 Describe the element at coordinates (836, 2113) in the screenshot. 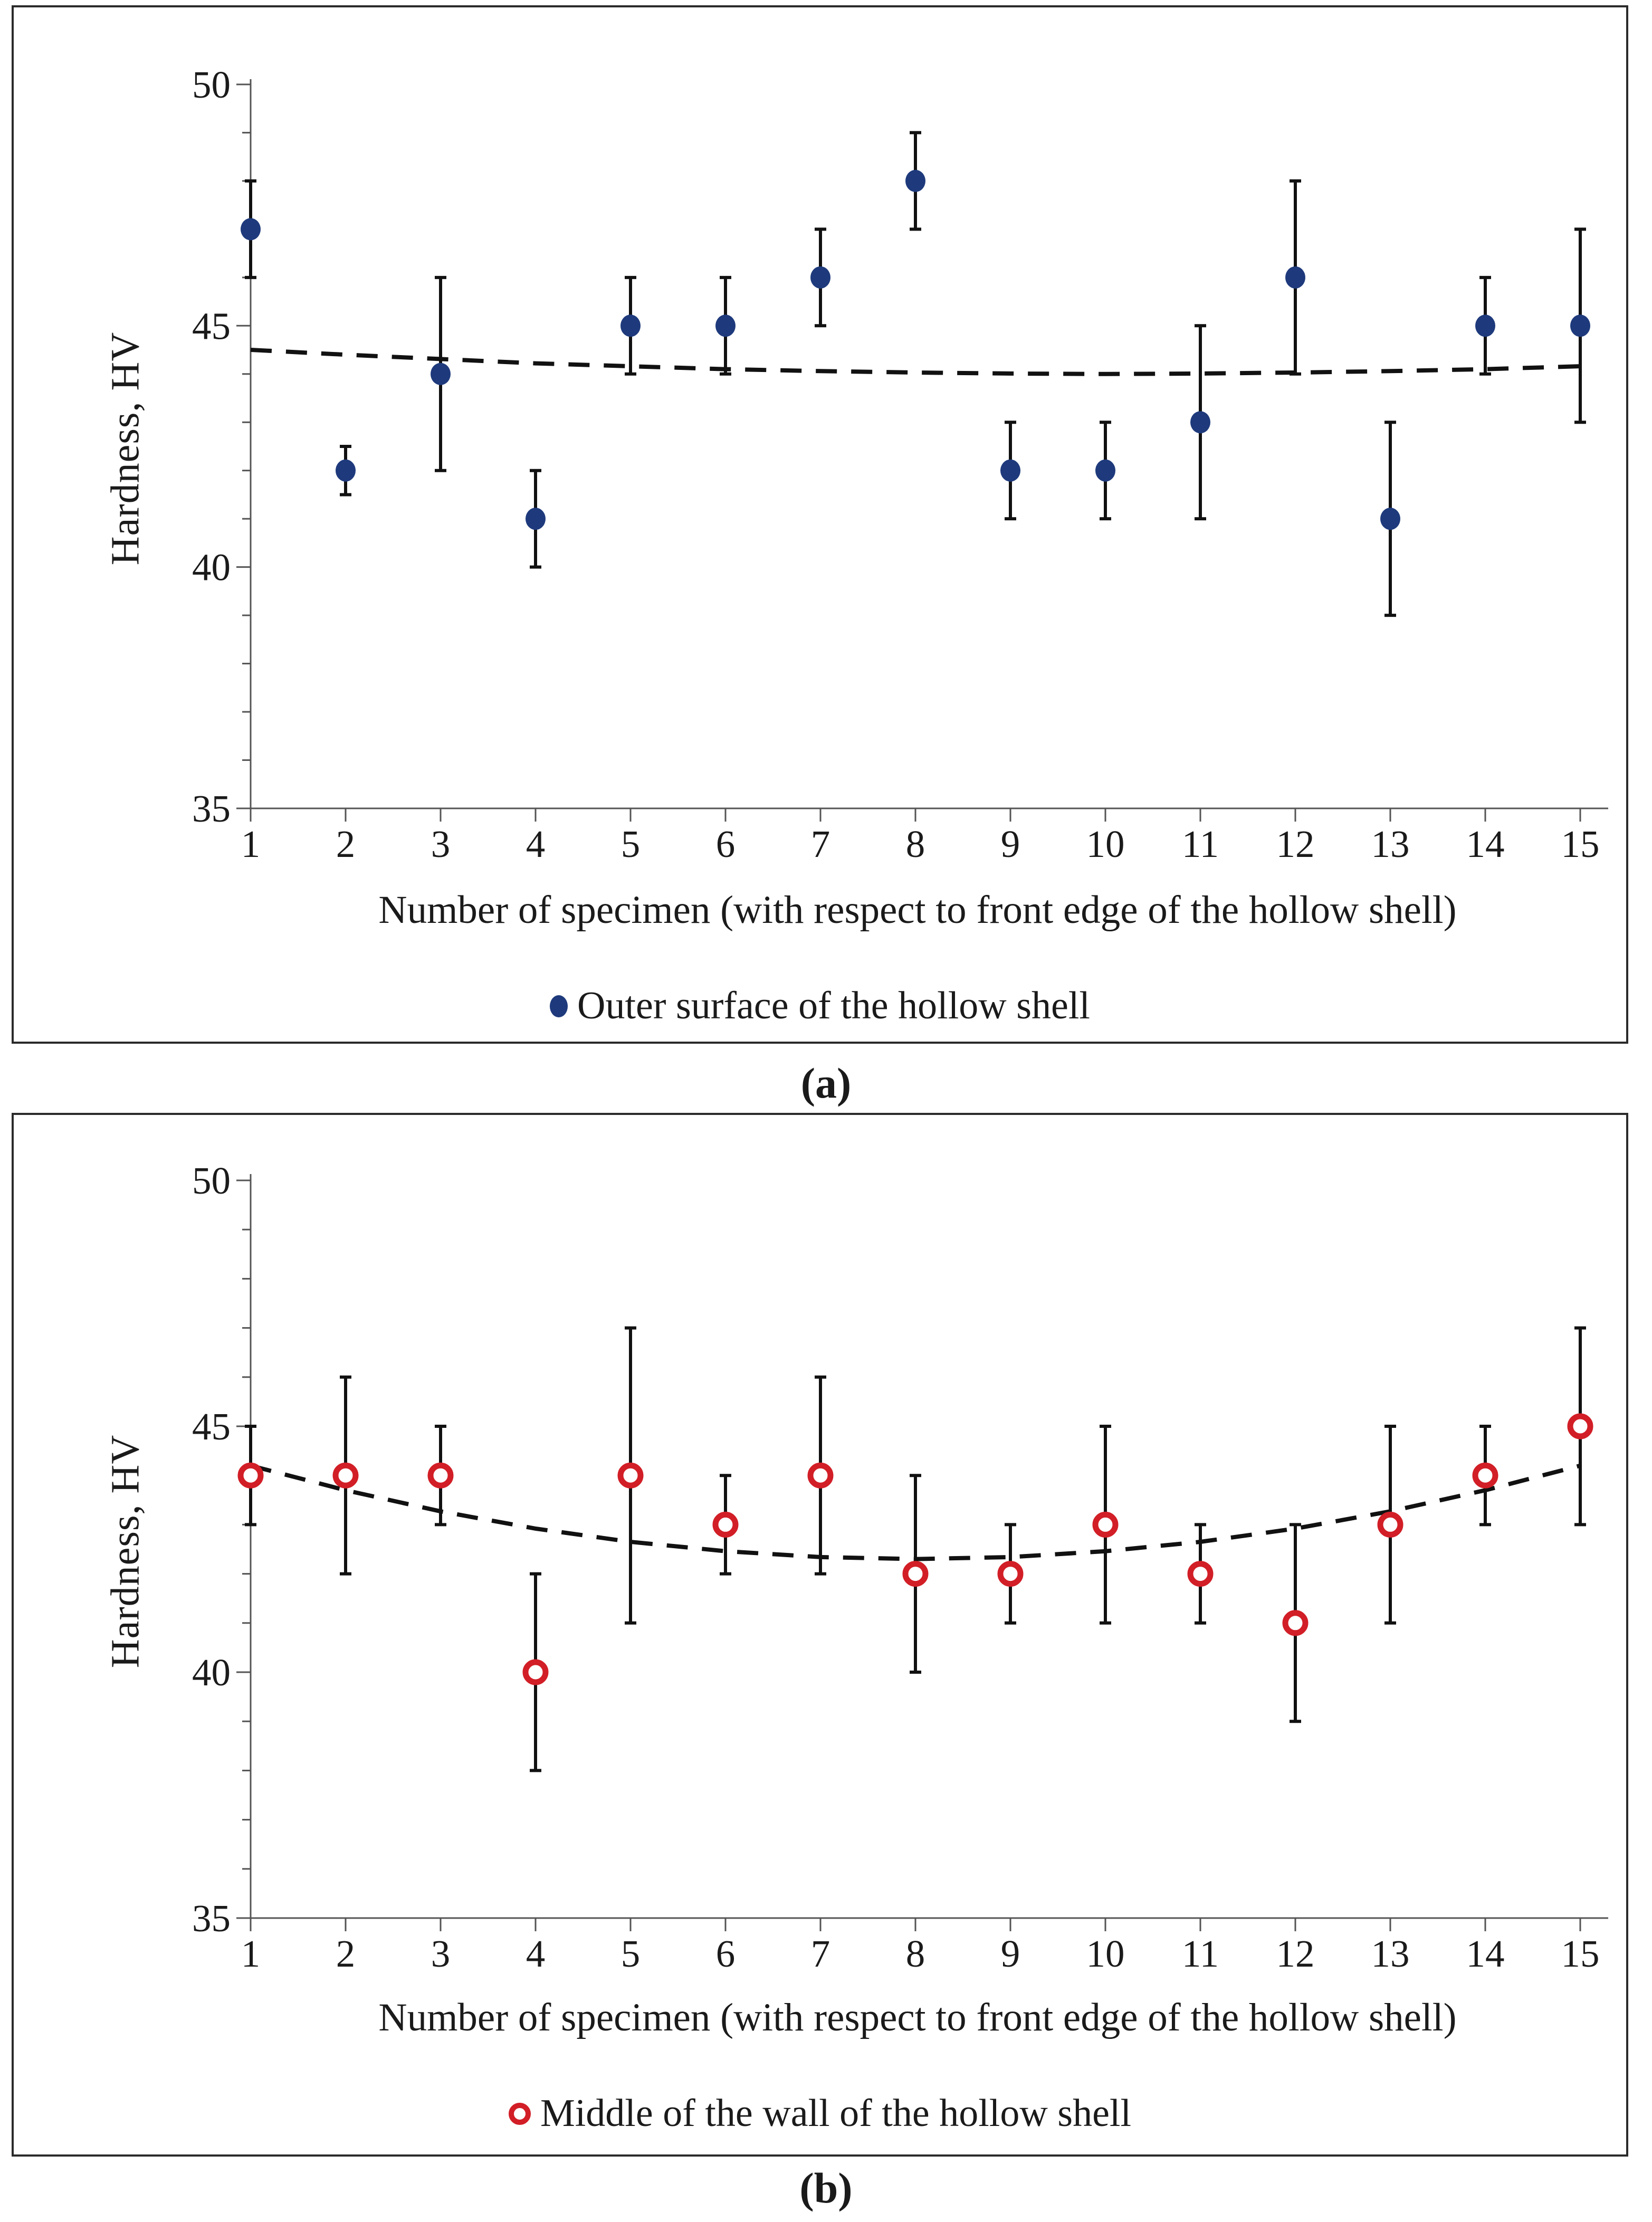

I see `legend-label-b: Middle of the wall of the hollow shell` at that location.